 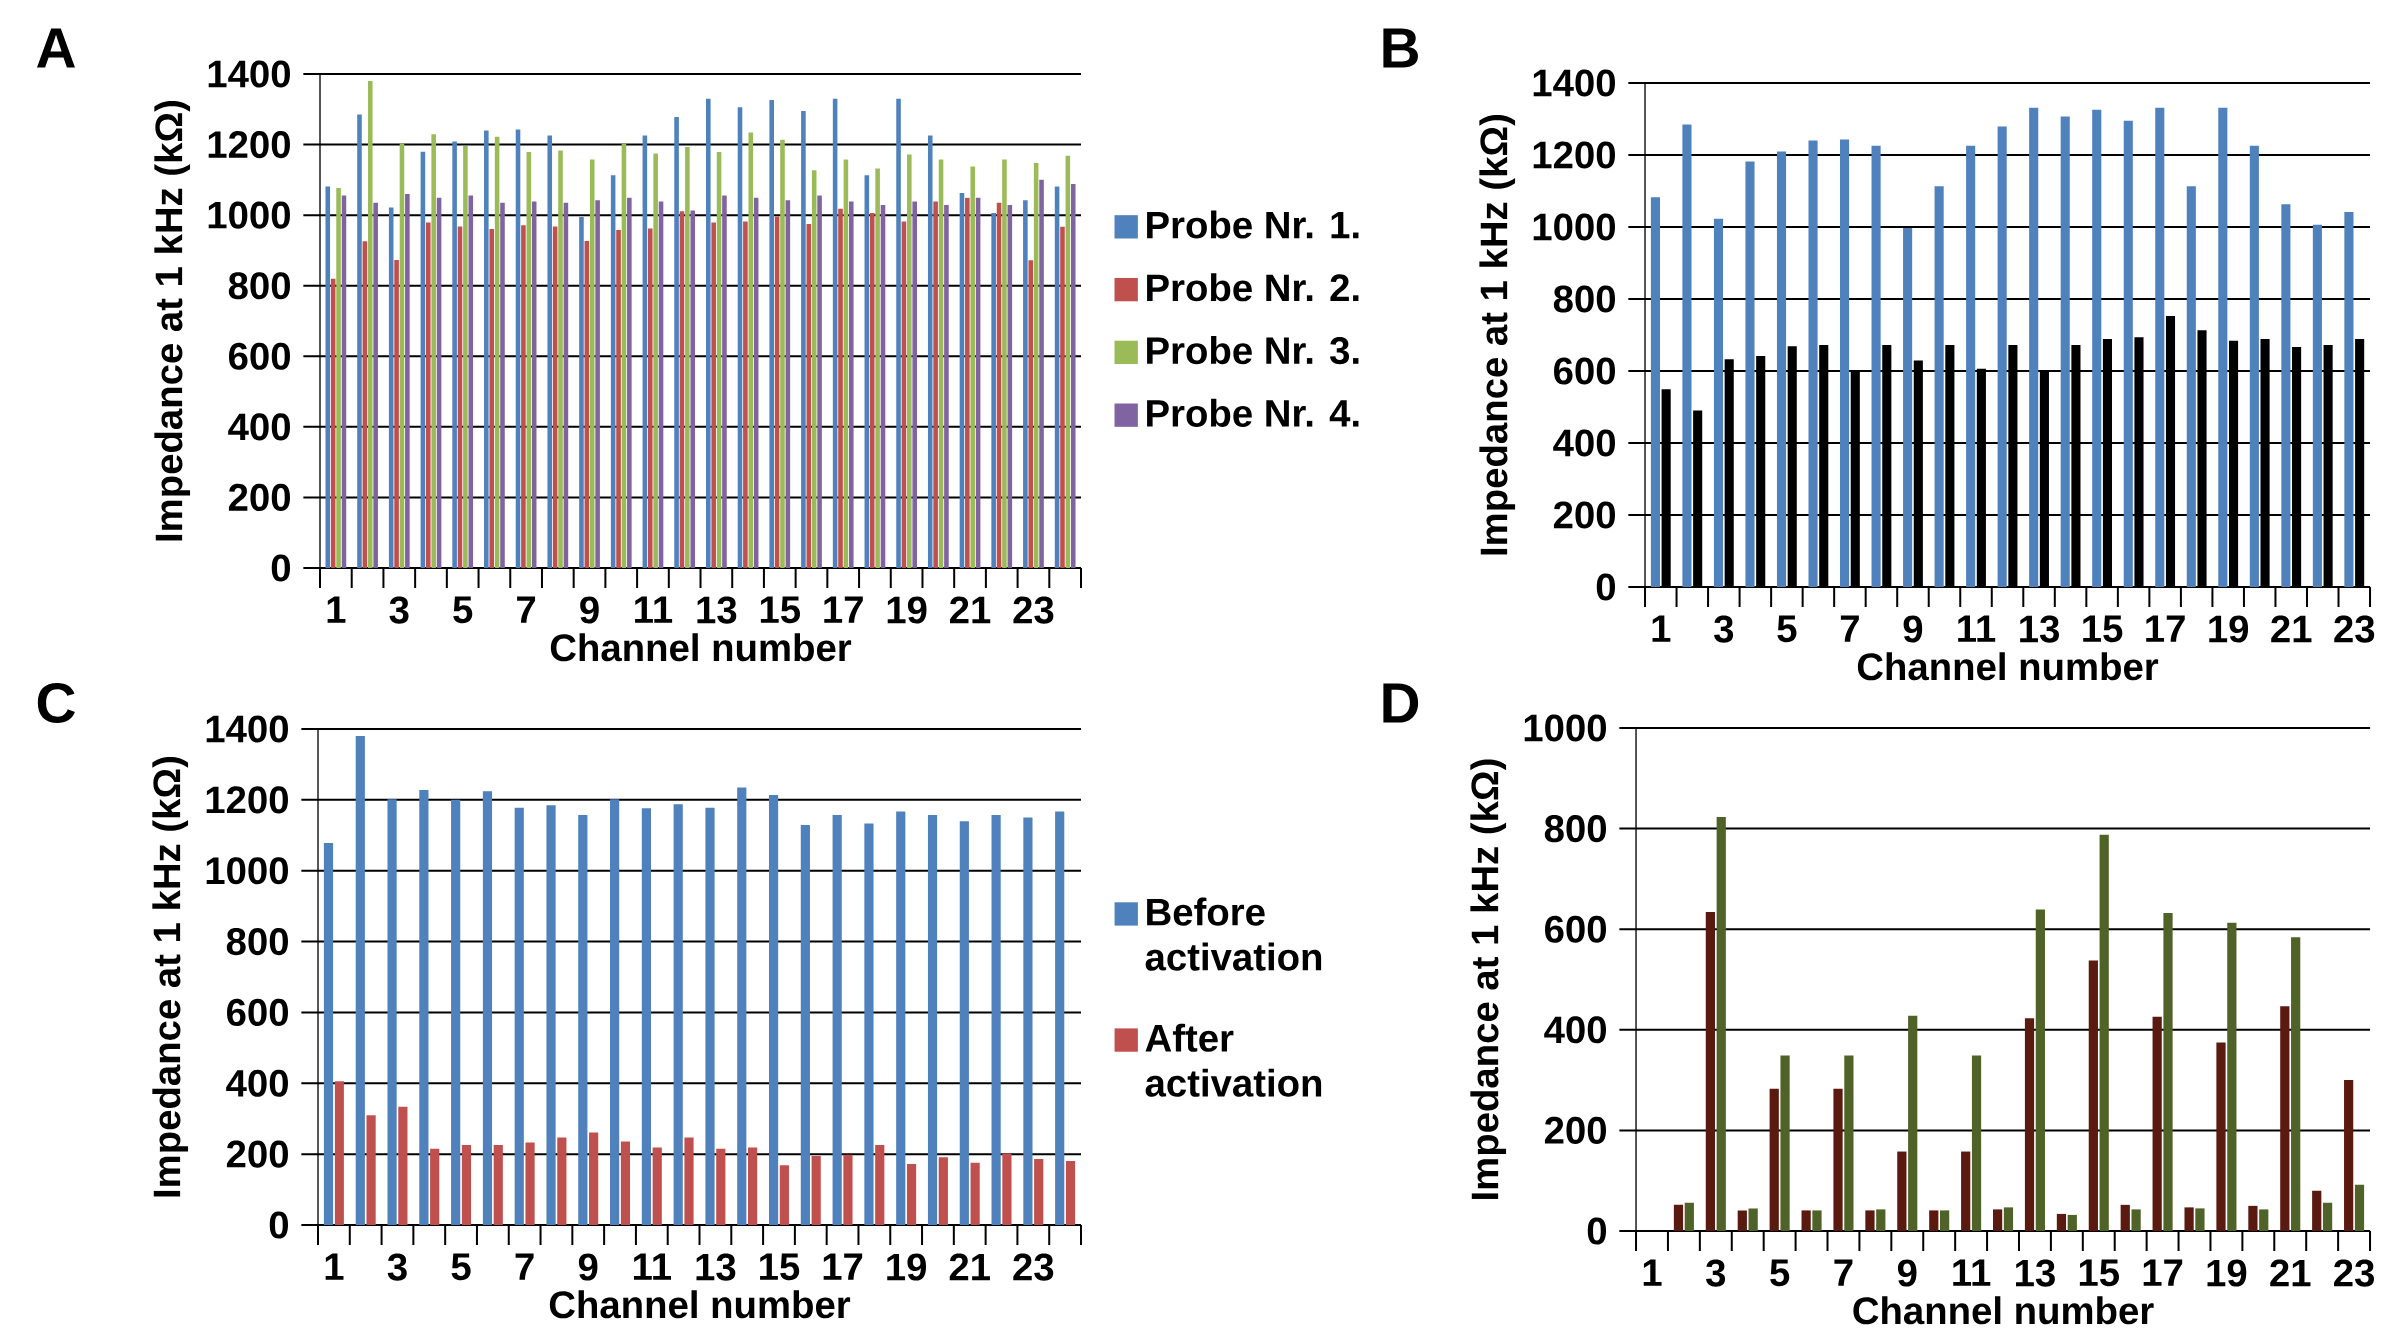 What do you see at coordinates (1233, 934) in the screenshot?
I see `legend-label: Before activation` at bounding box center [1233, 934].